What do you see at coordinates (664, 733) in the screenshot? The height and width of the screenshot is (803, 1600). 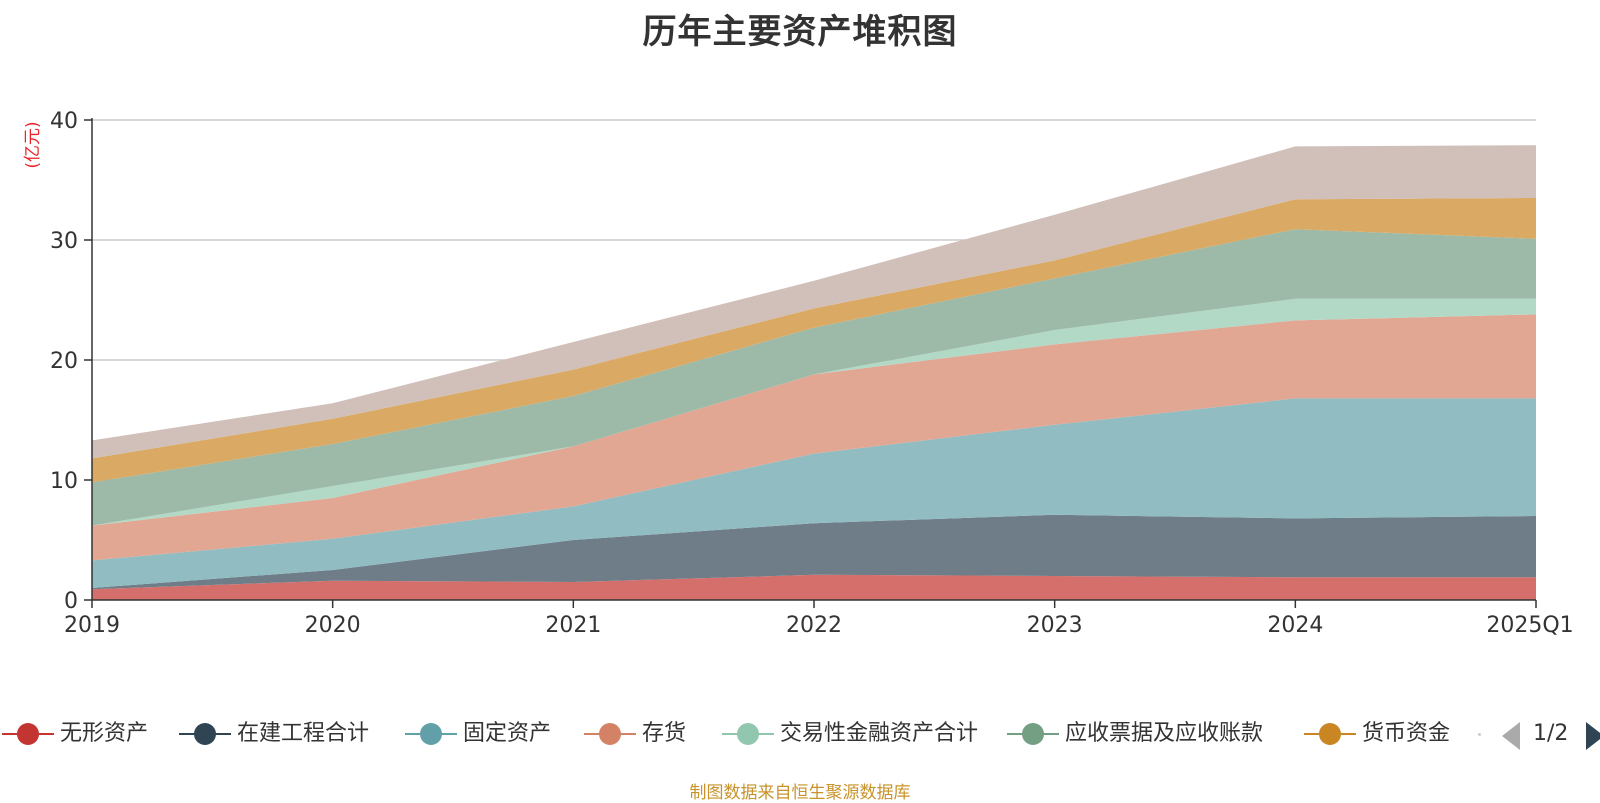 I see `legend-label: 存货` at bounding box center [664, 733].